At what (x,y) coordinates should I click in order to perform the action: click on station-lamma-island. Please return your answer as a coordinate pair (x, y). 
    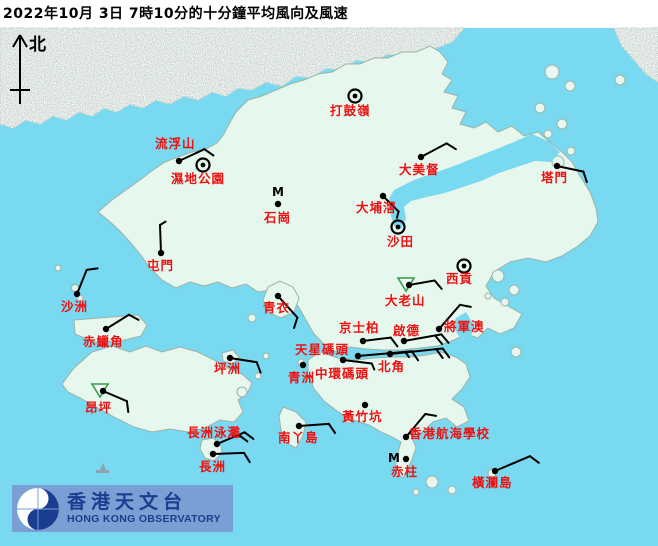
    Looking at the image, I should click on (316, 428).